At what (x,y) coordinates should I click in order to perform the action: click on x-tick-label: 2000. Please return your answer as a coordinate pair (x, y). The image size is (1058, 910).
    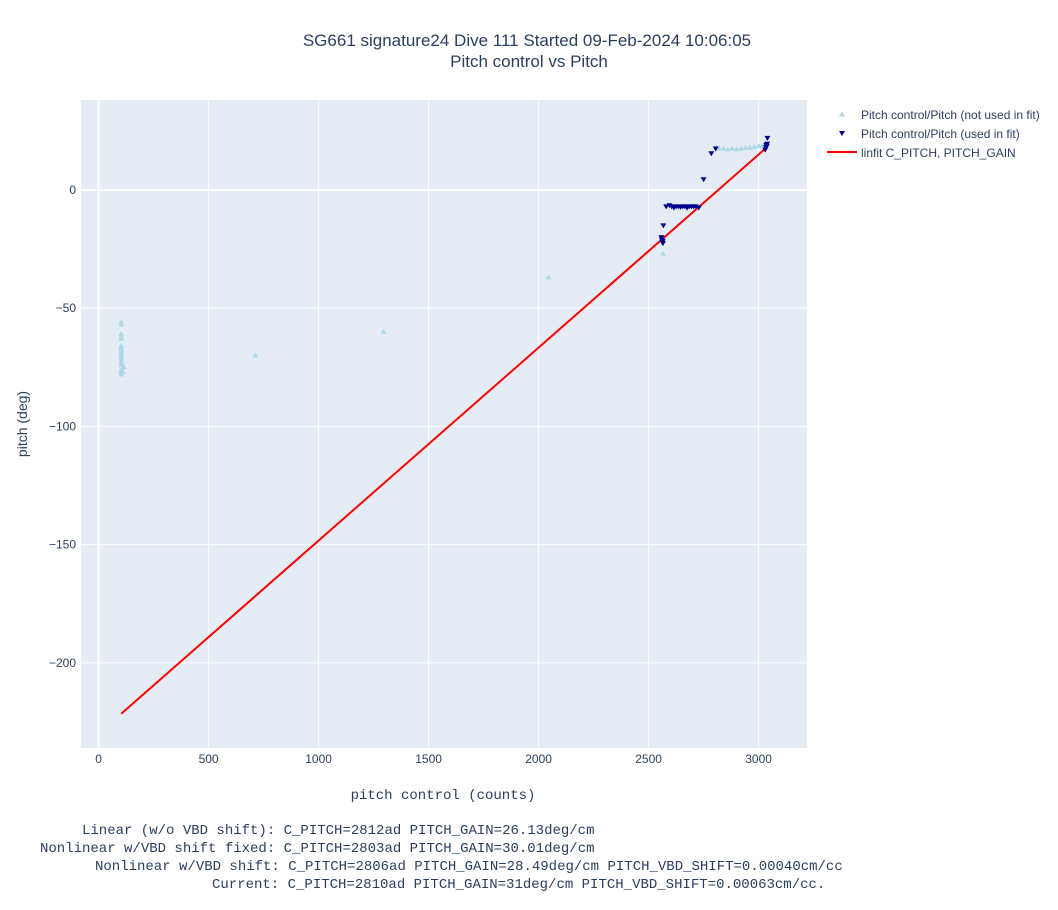
    Looking at the image, I should click on (538, 759).